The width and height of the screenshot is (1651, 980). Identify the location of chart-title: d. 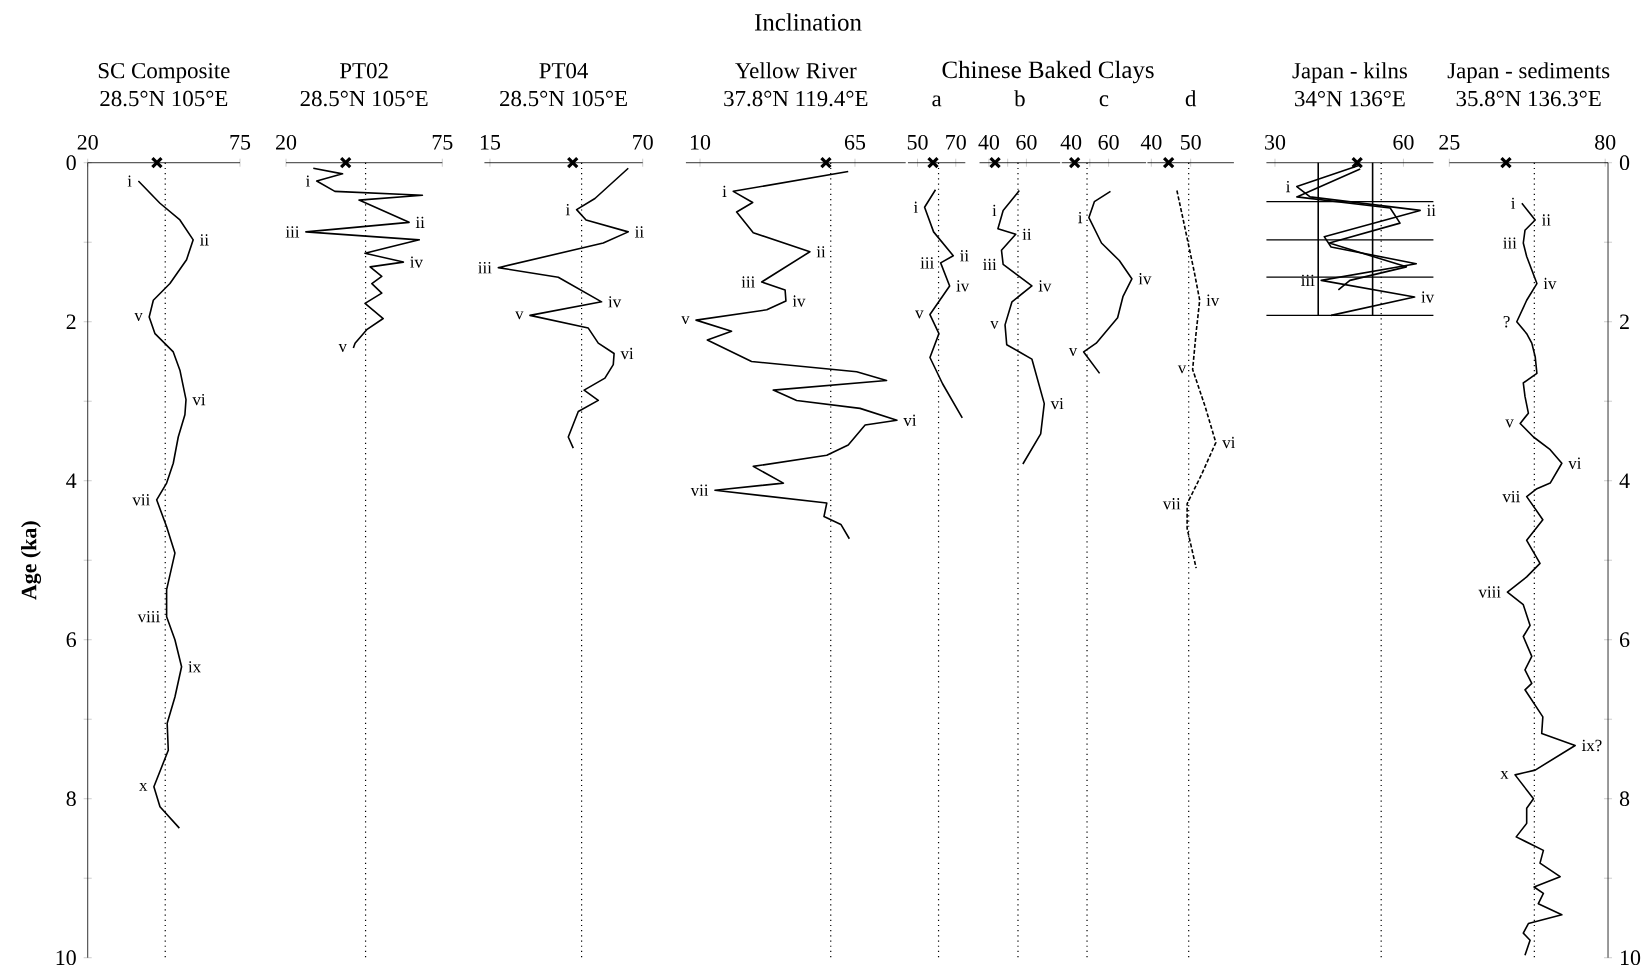
(1191, 98).